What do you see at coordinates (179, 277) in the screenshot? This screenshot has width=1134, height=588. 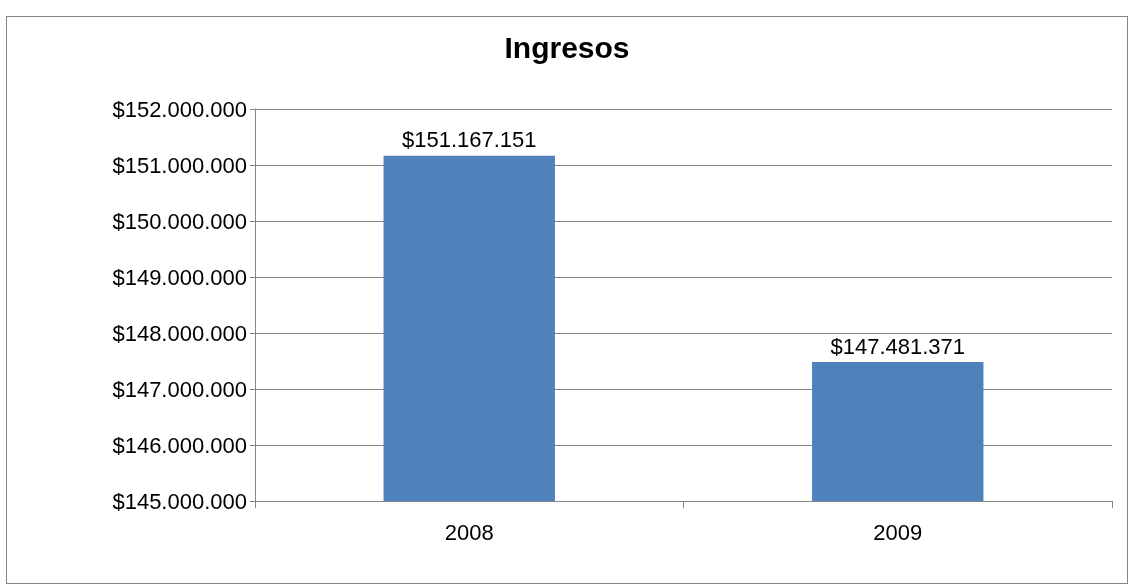 I see `y-tick-label: $149.000.000` at bounding box center [179, 277].